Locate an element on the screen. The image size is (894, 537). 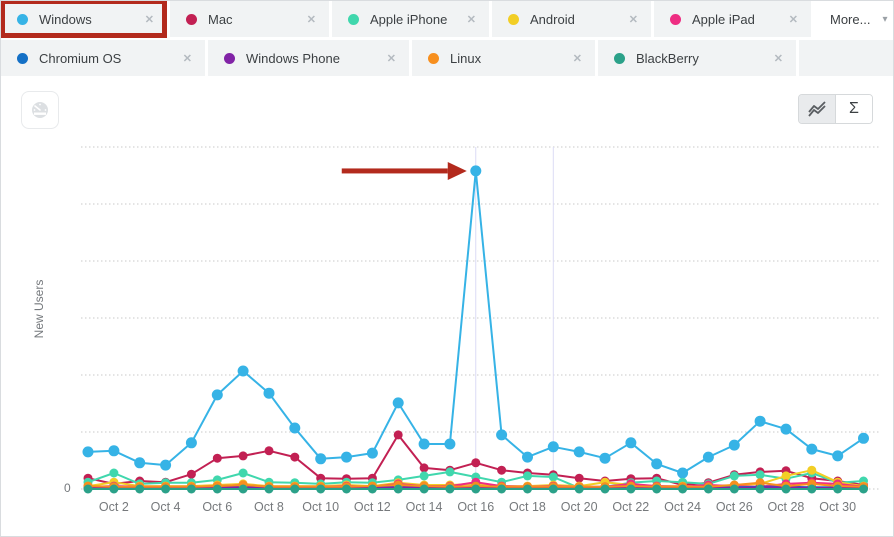
chip-blackberry: BlackBerry ✕ is located at coordinates (697, 58).